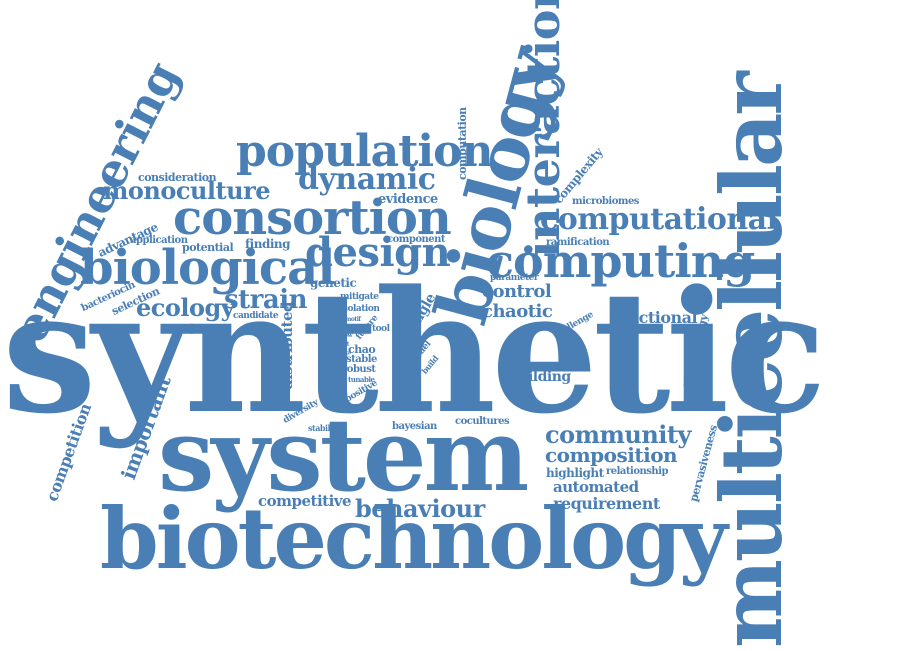  What do you see at coordinates (185, 307) in the screenshot?
I see `word-ecology: ecology` at bounding box center [185, 307].